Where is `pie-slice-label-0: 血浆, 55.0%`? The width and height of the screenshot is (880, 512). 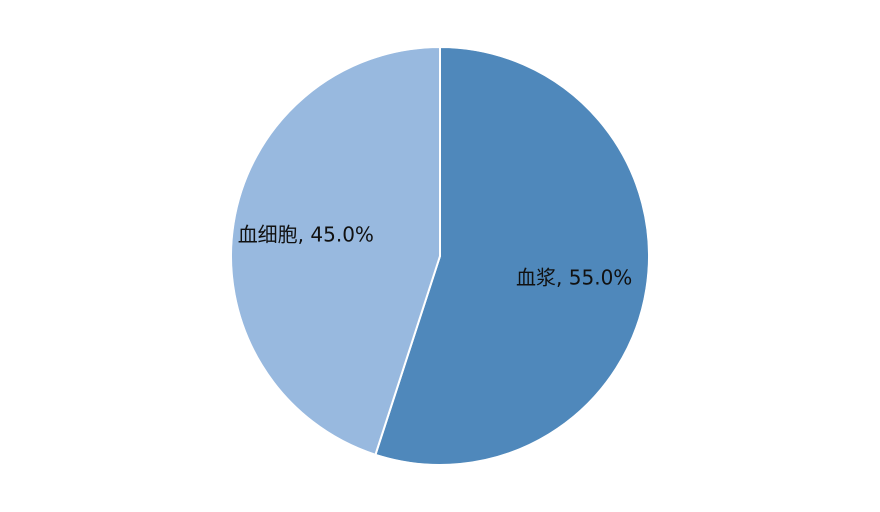 pie-slice-label-0: 血浆, 55.0% is located at coordinates (574, 277).